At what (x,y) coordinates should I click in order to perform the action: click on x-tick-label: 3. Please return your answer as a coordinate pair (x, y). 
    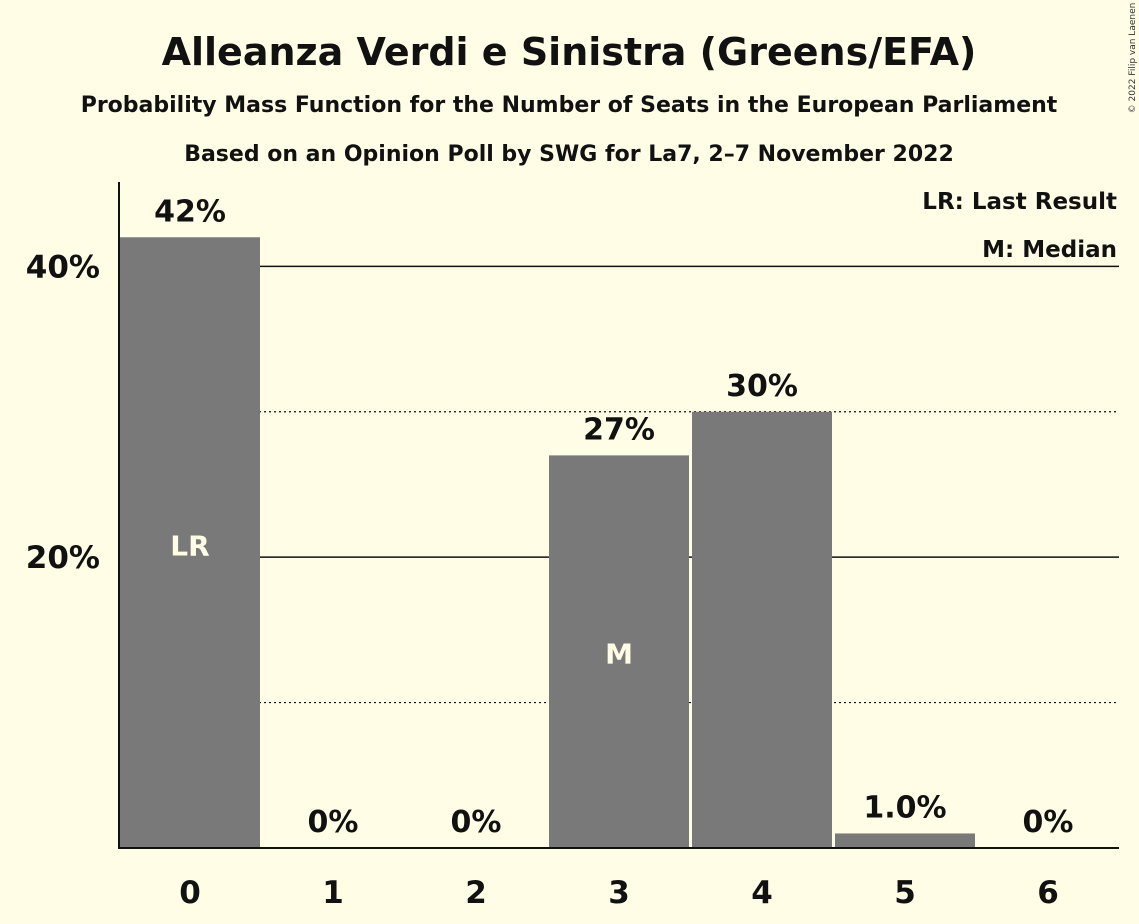
    Looking at the image, I should click on (619, 893).